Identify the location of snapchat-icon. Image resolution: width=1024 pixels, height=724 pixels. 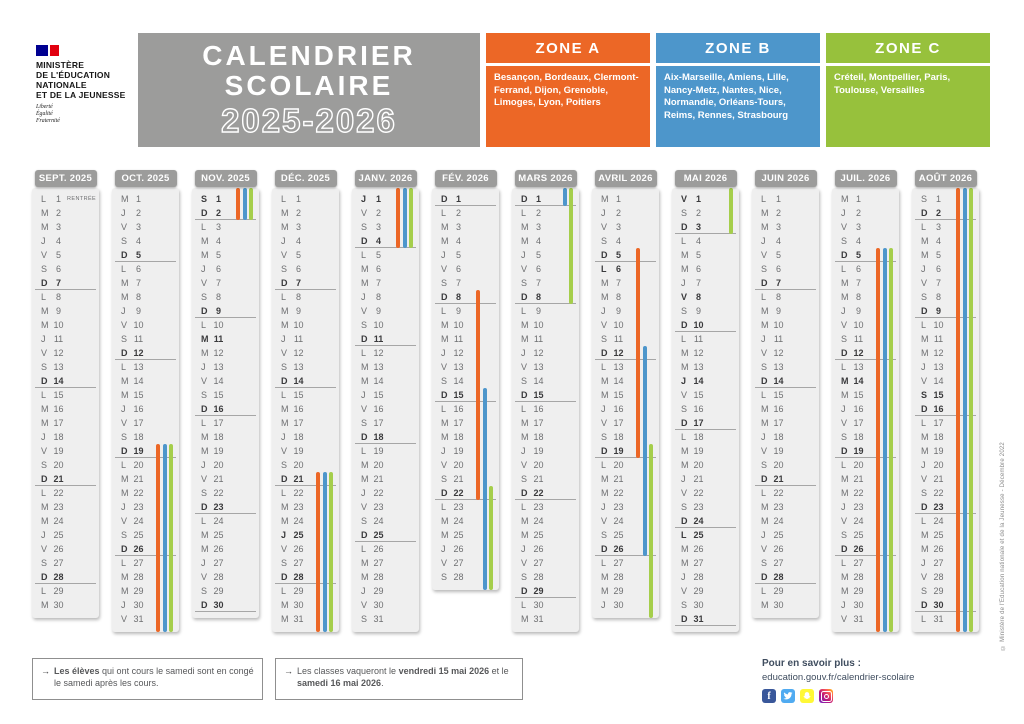
(807, 696).